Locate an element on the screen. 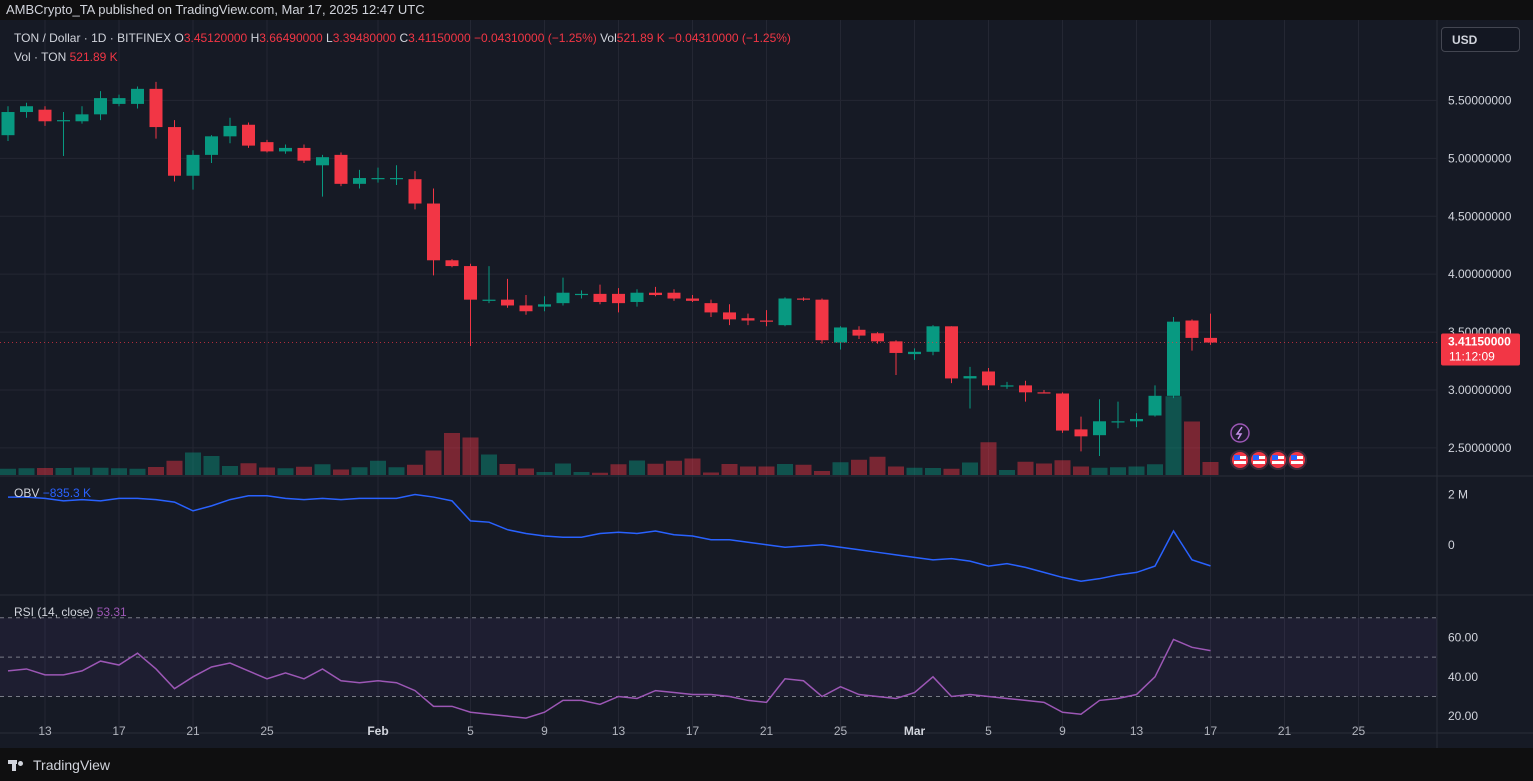 The width and height of the screenshot is (1533, 781). price-axis-label: 3.00000000 is located at coordinates (1480, 390).